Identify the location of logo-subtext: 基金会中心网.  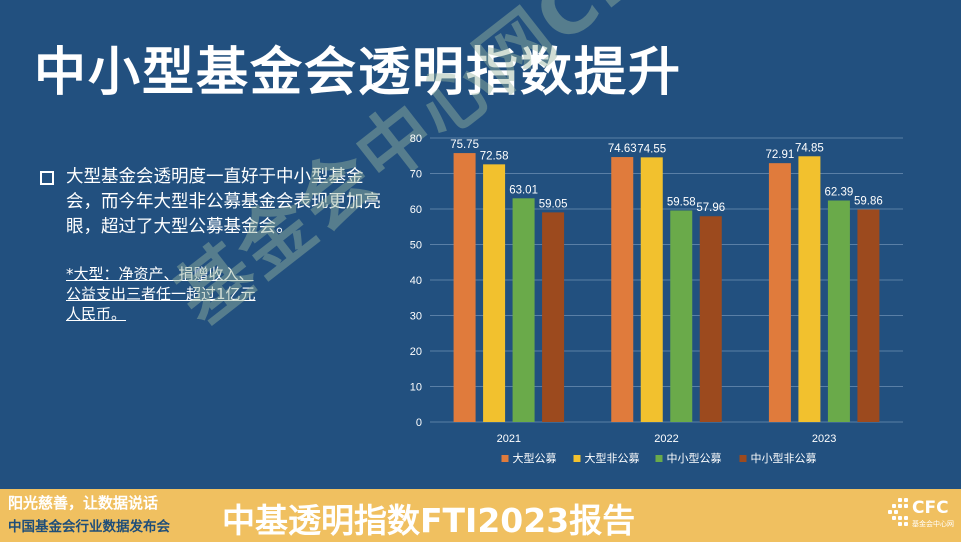
(933, 524).